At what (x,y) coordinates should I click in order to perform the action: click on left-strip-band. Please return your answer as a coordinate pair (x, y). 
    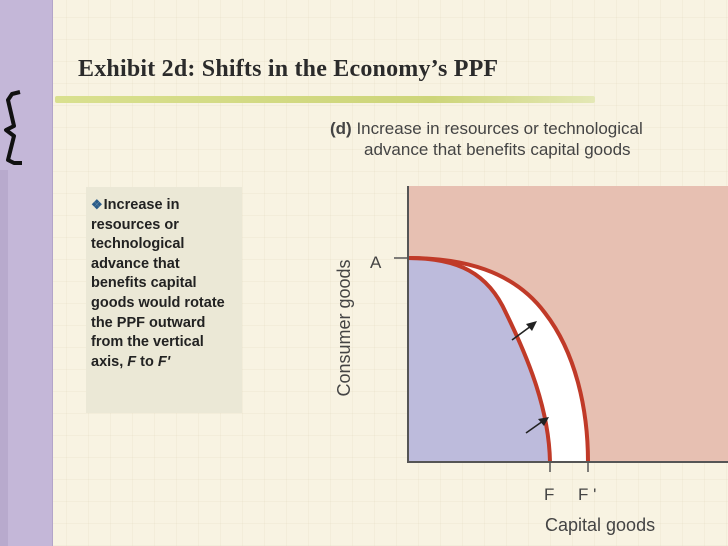
    Looking at the image, I should click on (4, 358).